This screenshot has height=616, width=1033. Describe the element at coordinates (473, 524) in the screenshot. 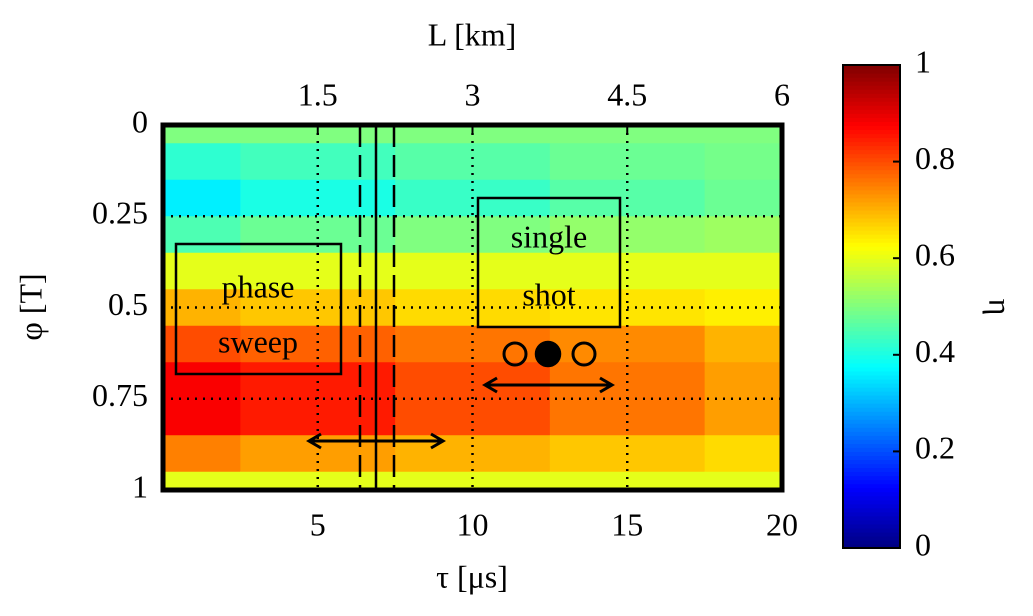

I see `x-tick-label: 10` at that location.